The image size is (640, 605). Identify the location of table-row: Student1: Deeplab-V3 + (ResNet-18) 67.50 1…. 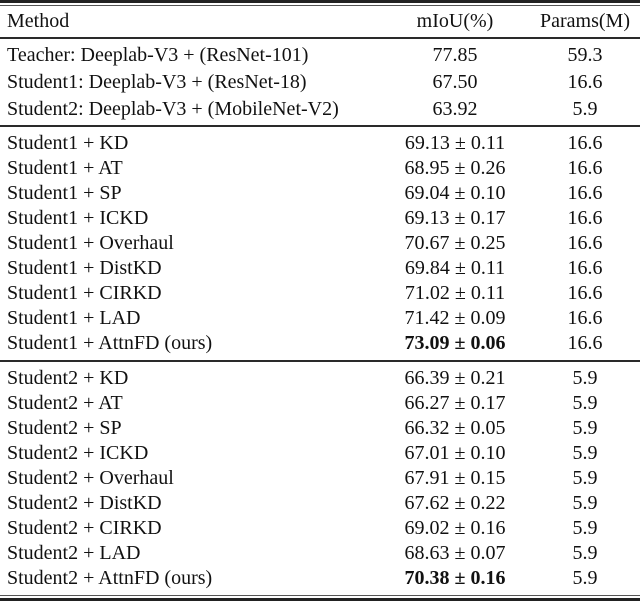
(320, 82).